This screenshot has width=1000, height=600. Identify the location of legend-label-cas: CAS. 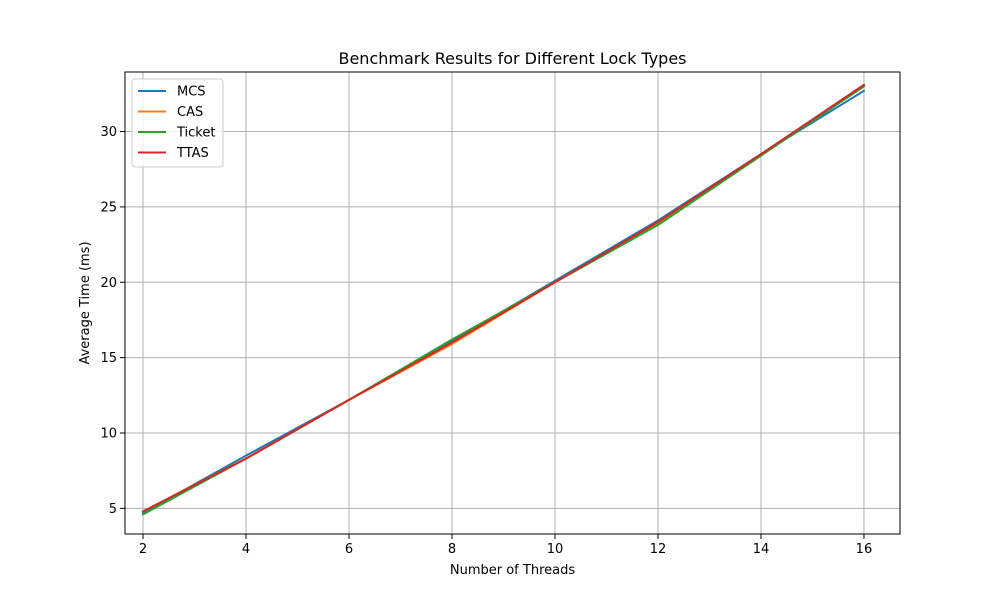
(190, 112).